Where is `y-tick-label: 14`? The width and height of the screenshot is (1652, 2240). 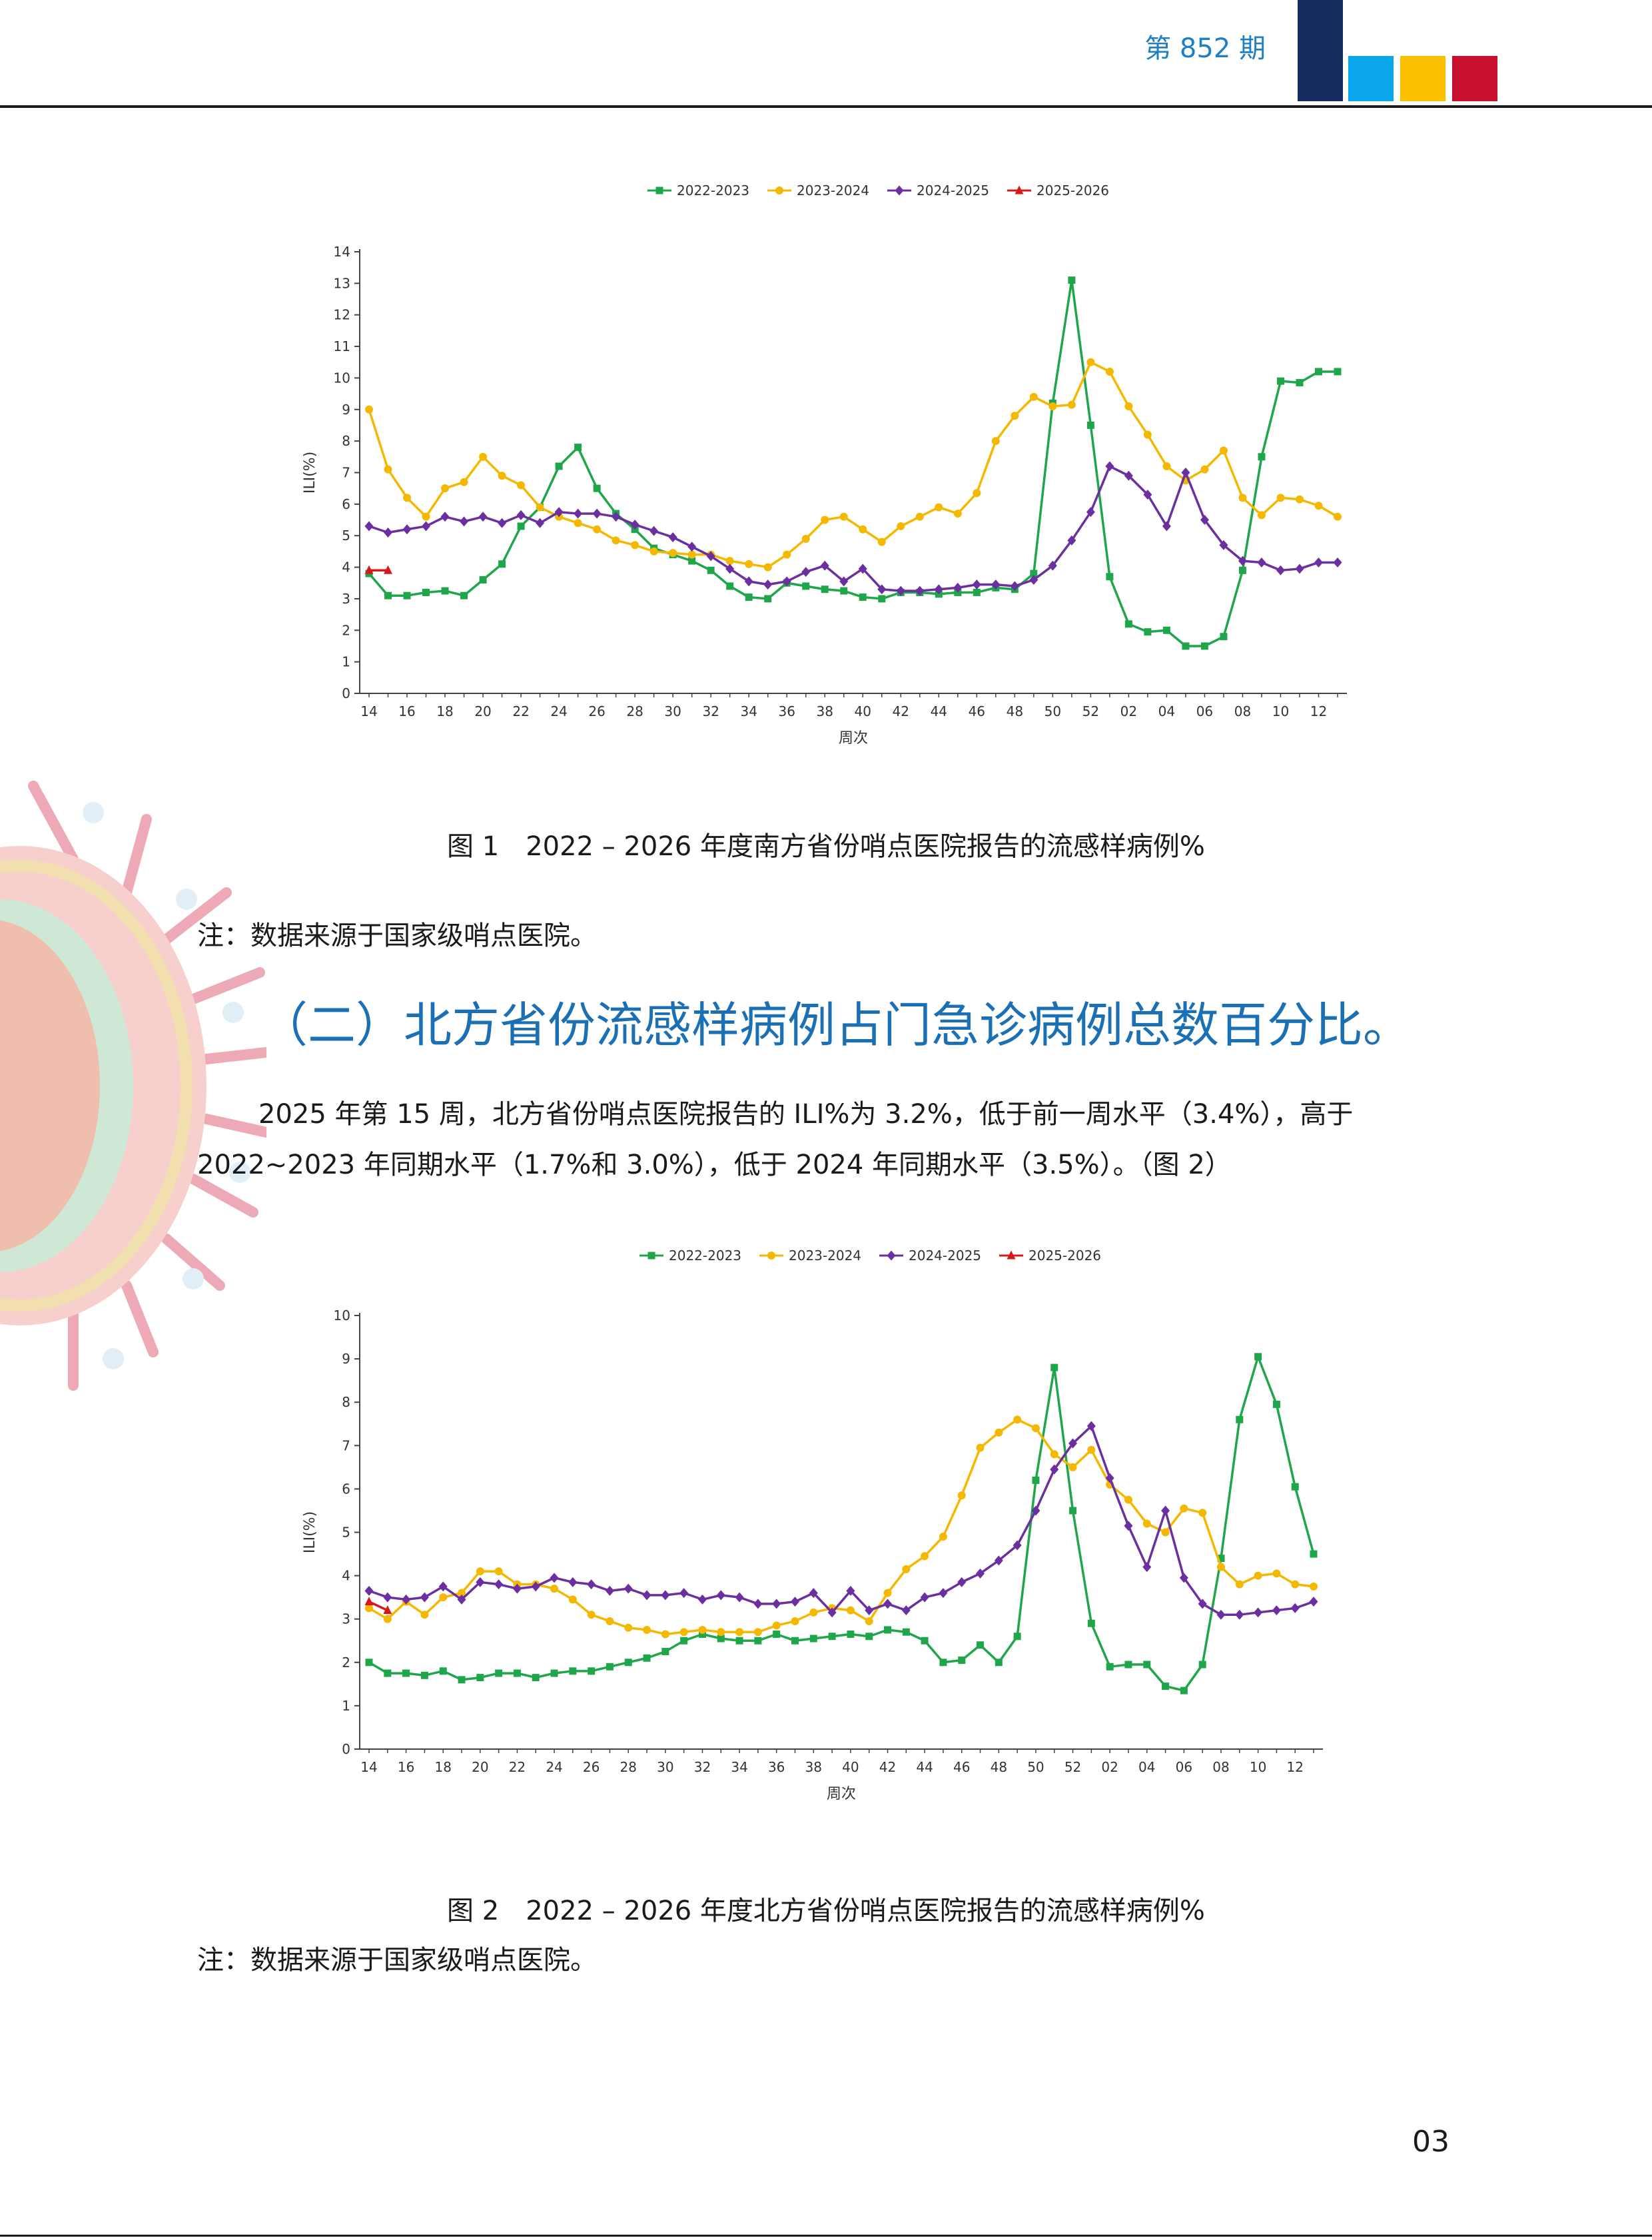
y-tick-label: 14 is located at coordinates (342, 252).